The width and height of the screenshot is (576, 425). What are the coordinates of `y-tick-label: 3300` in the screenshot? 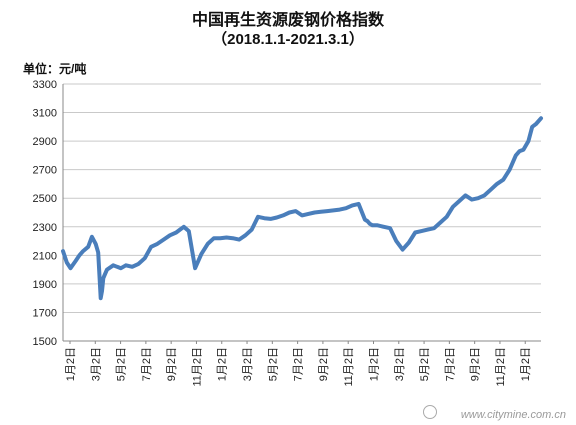 It's located at (45, 85).